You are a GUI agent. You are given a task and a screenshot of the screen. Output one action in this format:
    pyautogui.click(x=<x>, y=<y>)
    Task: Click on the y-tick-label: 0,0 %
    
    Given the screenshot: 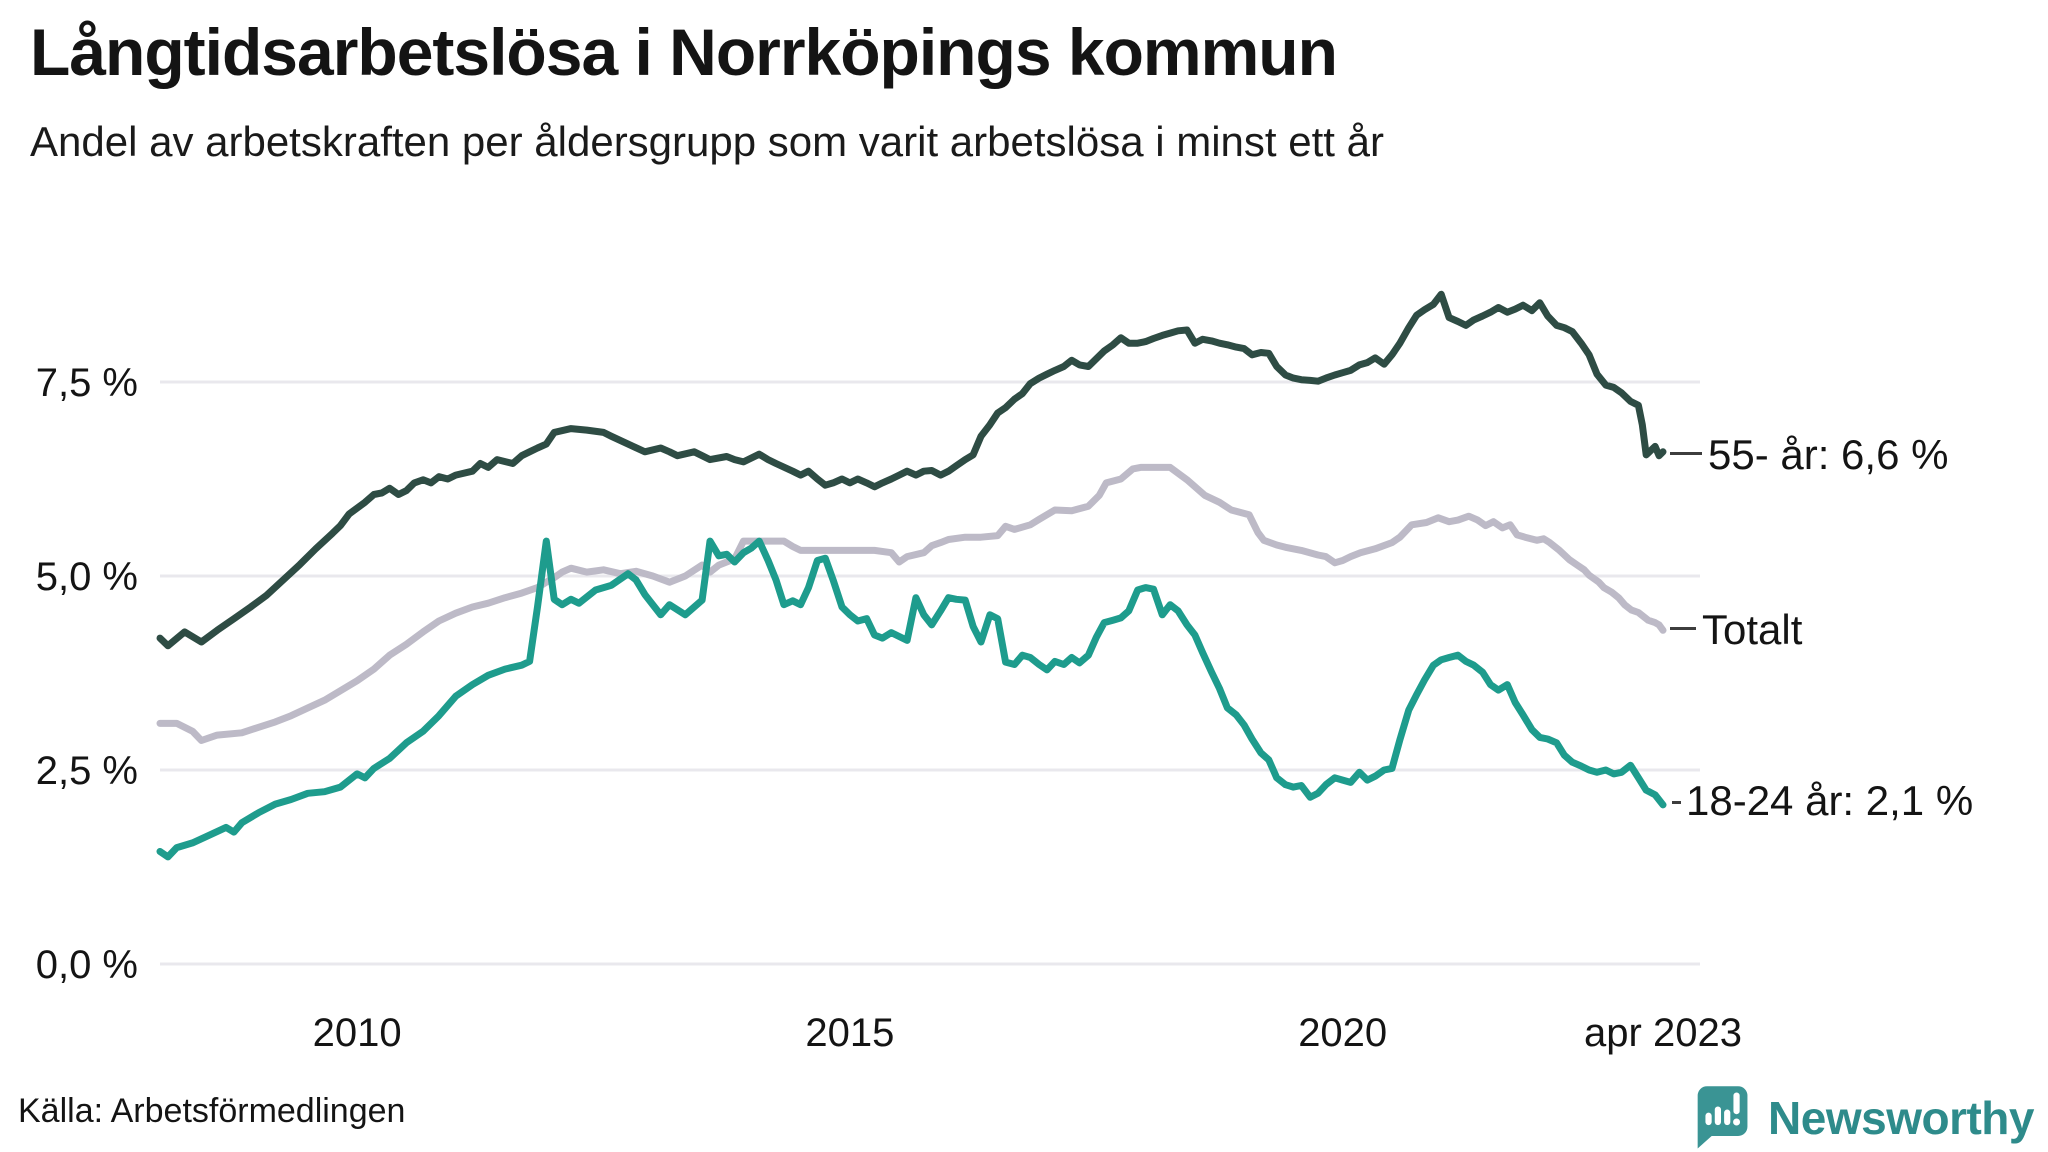 What is the action you would take?
    pyautogui.click(x=87, y=965)
    